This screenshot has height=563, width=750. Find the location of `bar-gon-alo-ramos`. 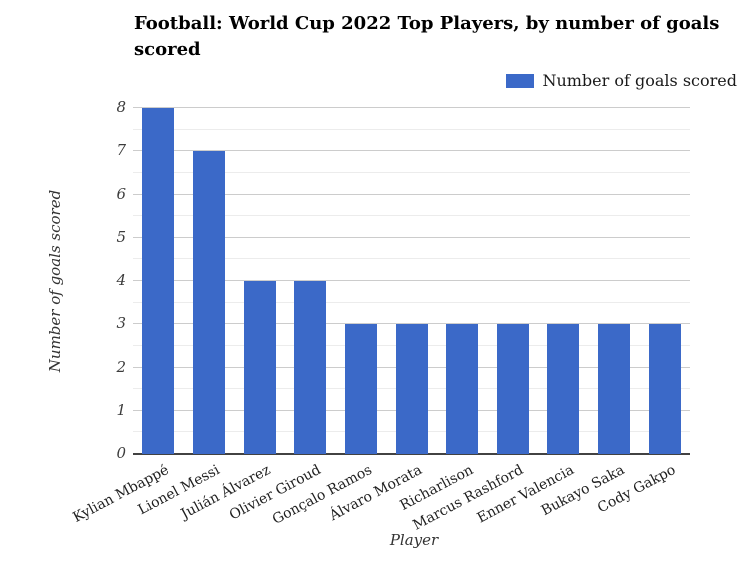

bar-gon-alo-ramos is located at coordinates (360, 389).